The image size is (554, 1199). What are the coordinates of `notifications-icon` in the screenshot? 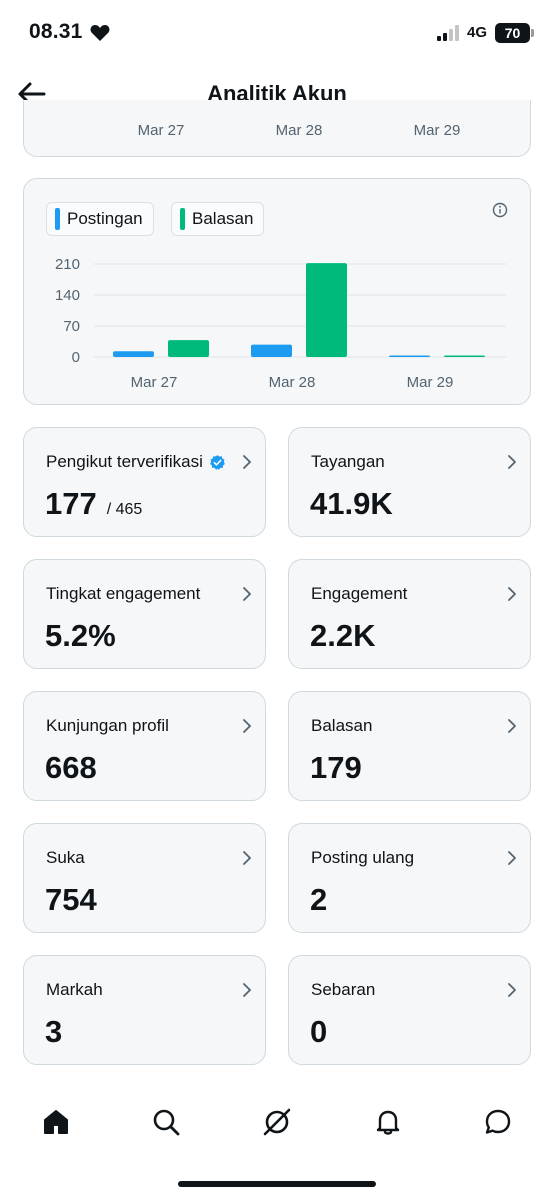 It's located at (388, 1122).